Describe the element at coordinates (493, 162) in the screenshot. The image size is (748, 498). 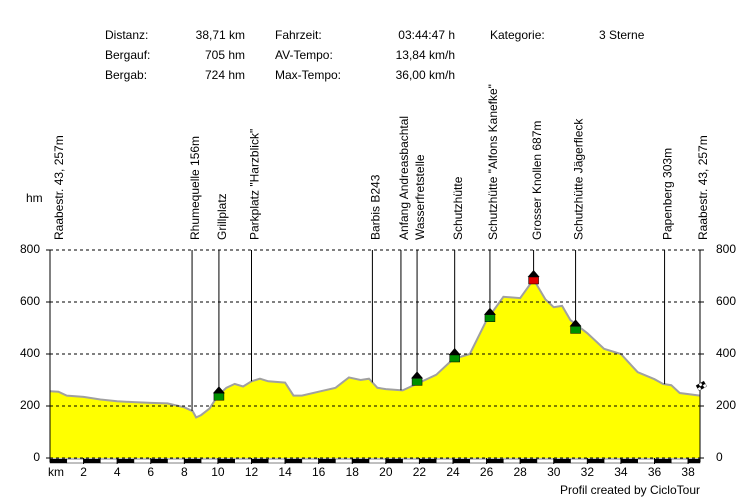
I see `waypoint-label: Schutzhütte "Alfons Kanefke"` at that location.